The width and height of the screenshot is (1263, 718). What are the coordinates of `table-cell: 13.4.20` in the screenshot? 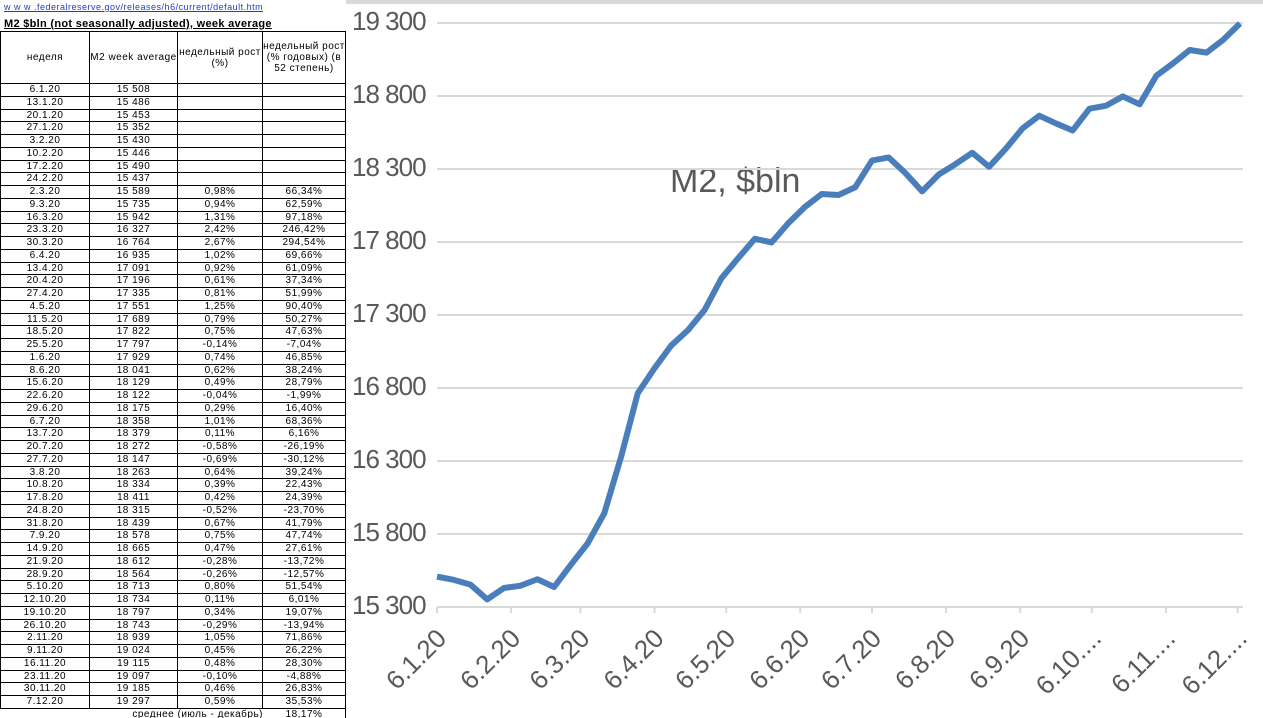 It's located at (45, 269).